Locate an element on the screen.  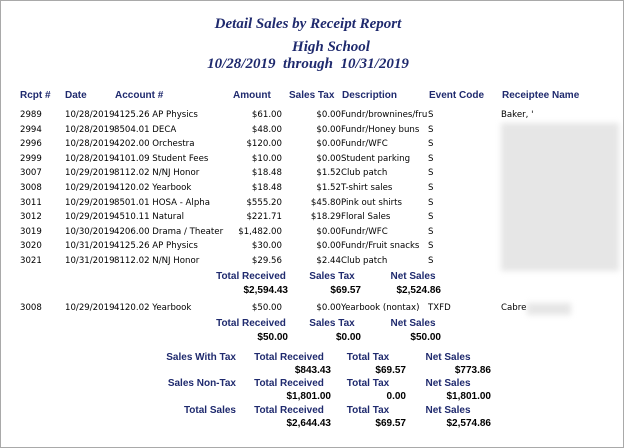
cell-rcpt: 3007 is located at coordinates (31, 173).